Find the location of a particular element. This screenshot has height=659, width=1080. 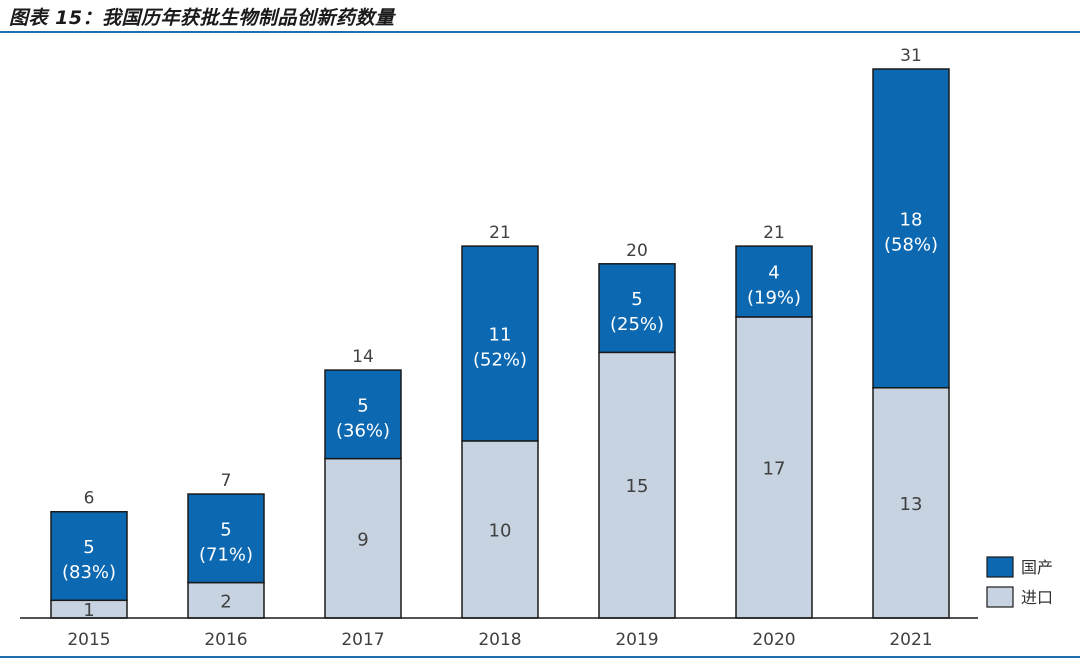

x-tick-2017: 2017 is located at coordinates (362, 640).